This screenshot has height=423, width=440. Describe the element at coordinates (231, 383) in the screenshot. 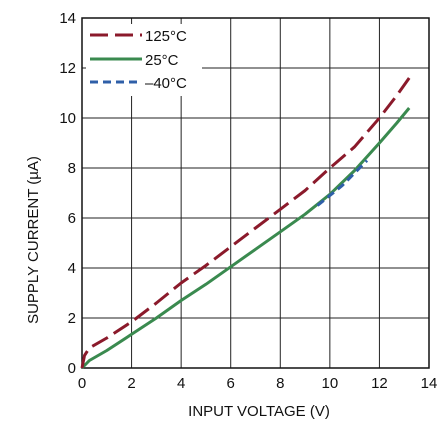

I see `x-tick-label: 6` at that location.